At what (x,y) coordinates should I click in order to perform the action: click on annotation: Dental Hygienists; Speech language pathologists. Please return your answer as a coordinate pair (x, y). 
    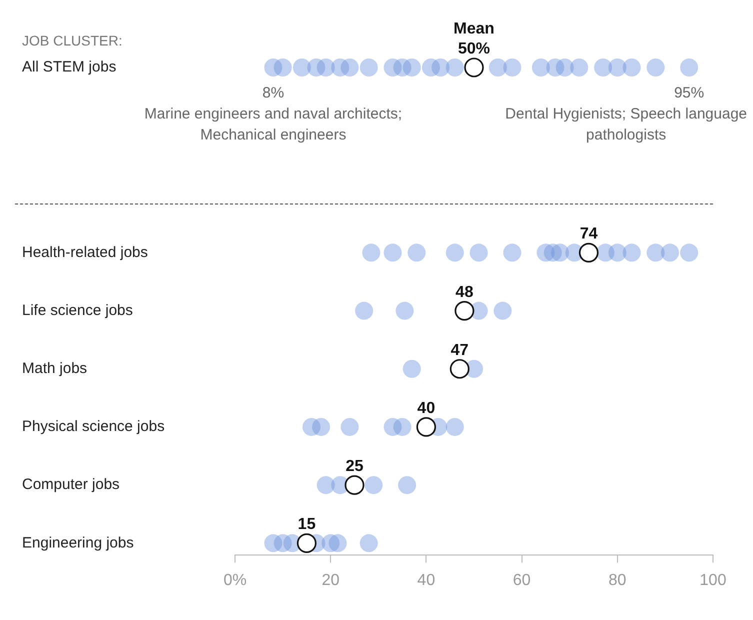
    Looking at the image, I should click on (626, 125).